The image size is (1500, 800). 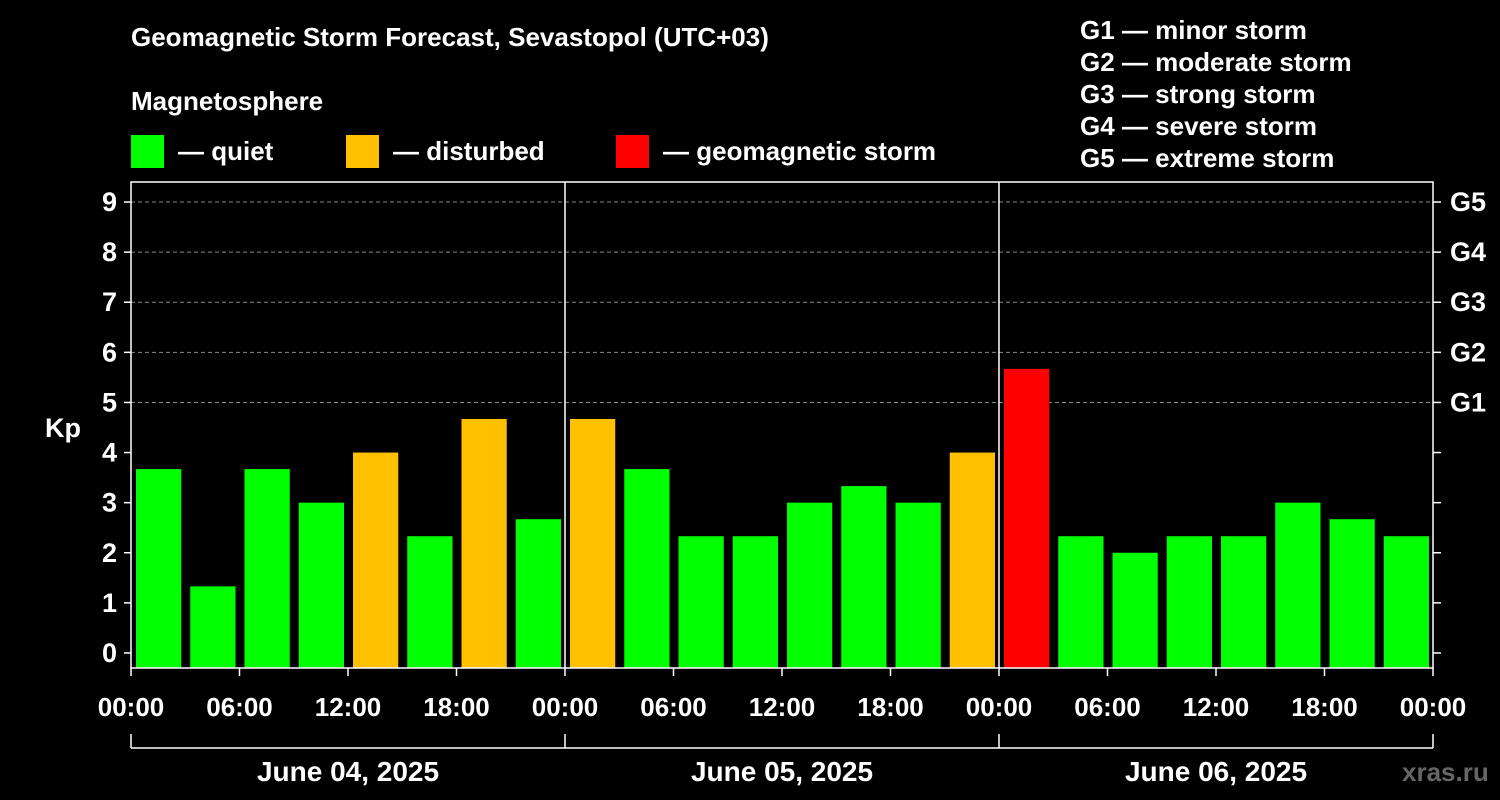 What do you see at coordinates (109, 453) in the screenshot?
I see `y-tick-label: 4` at bounding box center [109, 453].